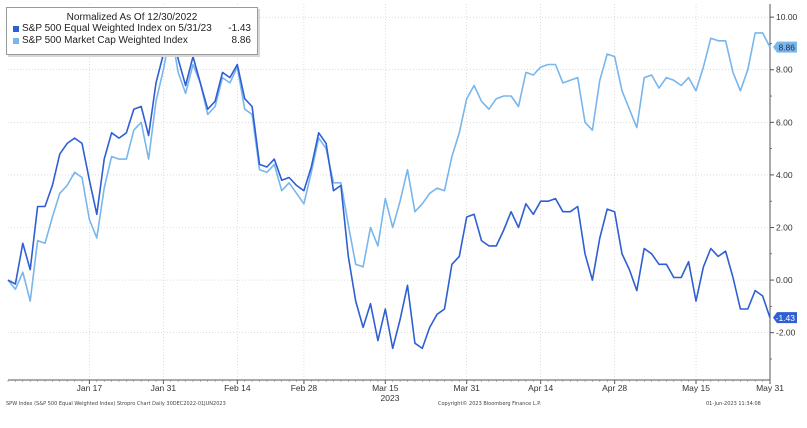 This screenshot has width=807, height=428. What do you see at coordinates (90, 388) in the screenshot?
I see `x-tick-label: Jan 17` at bounding box center [90, 388].